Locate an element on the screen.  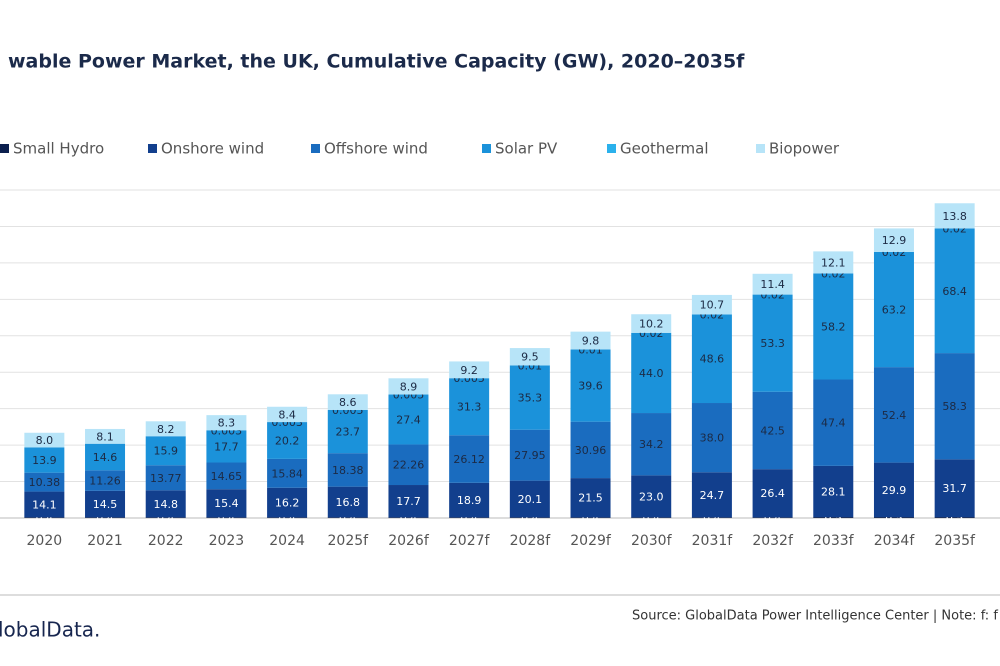
data-label: 14.65 is located at coordinates (227, 476).